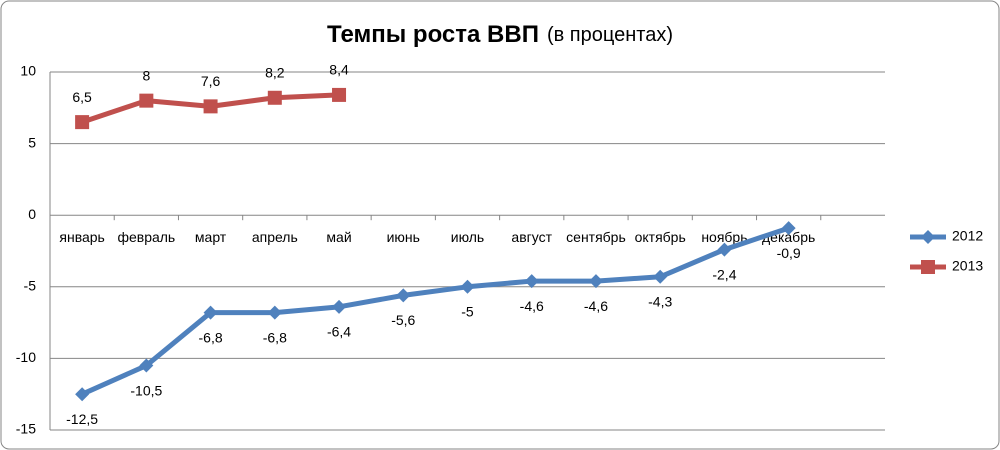  I want to click on data-label: -5, so click(467, 312).